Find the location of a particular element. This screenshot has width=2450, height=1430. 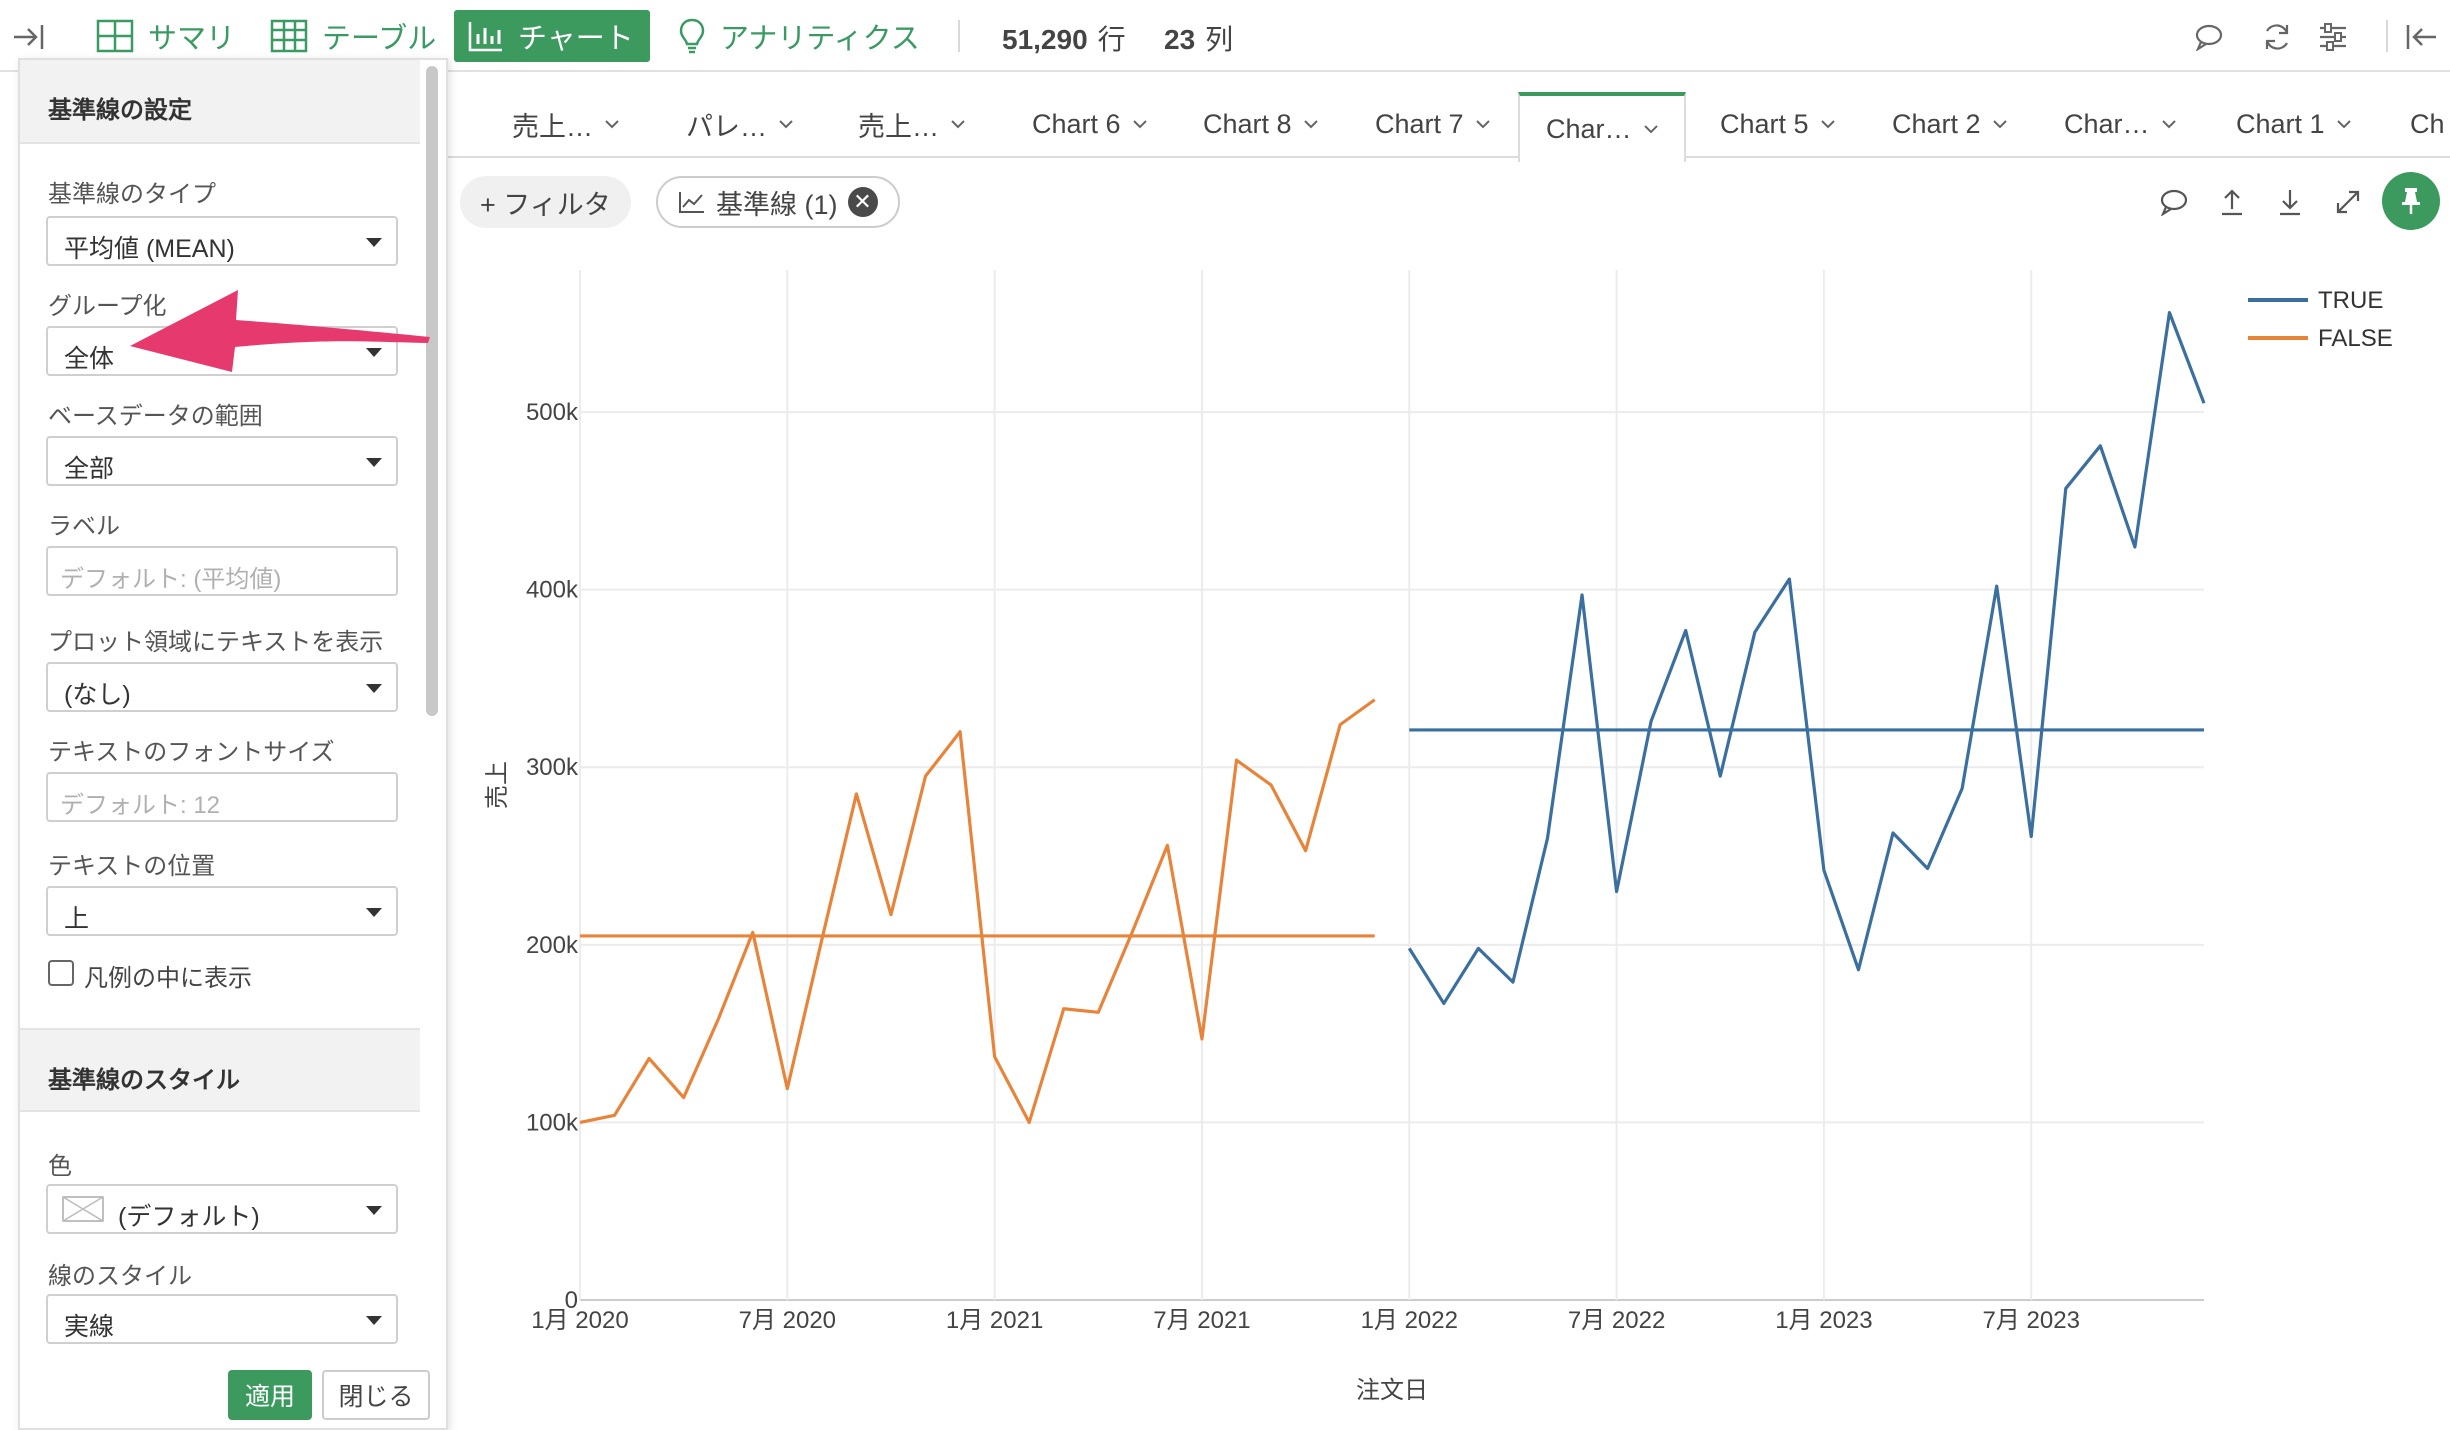

refresh-icon is located at coordinates (2277, 37).